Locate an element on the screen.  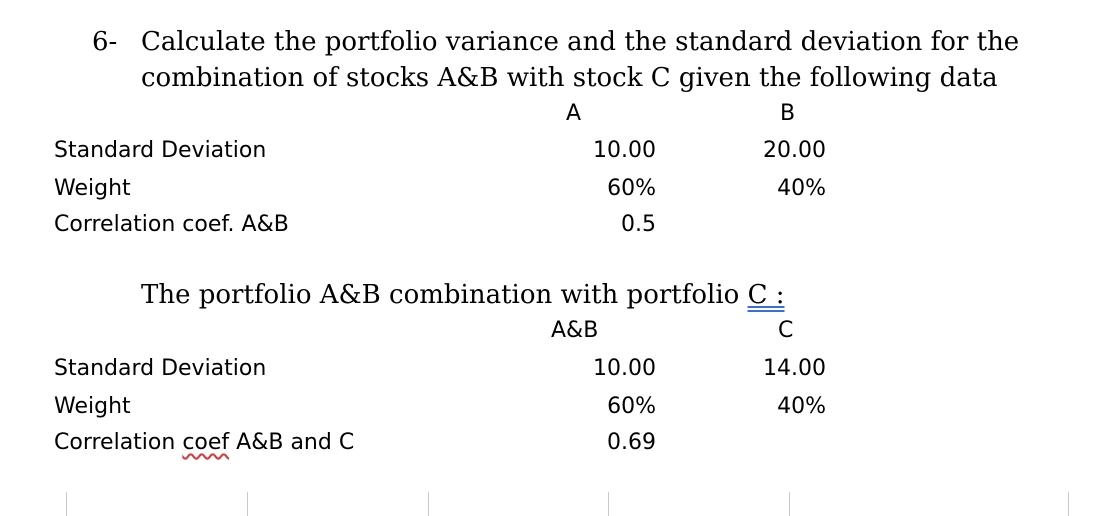
table1-row-label: Standard Deviation is located at coordinates (160, 150).